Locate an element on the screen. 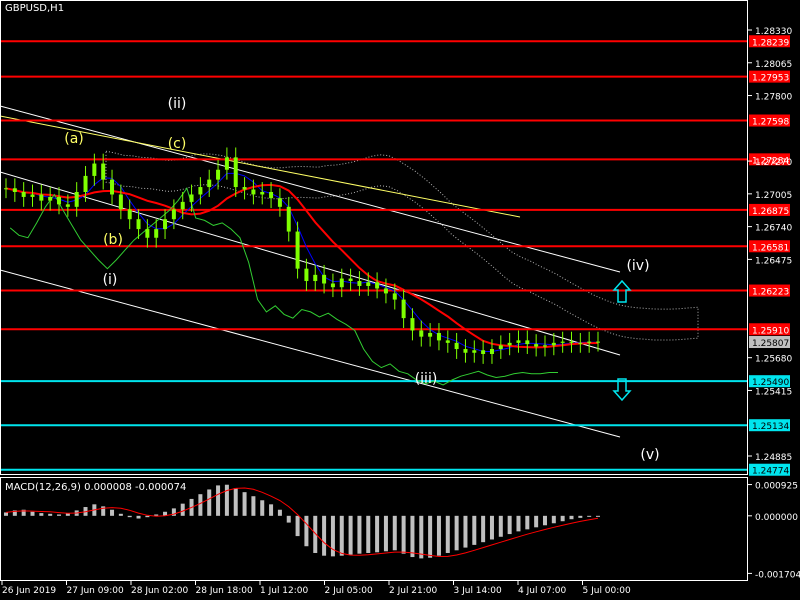  level-label: 1.26875 is located at coordinates (770, 212).